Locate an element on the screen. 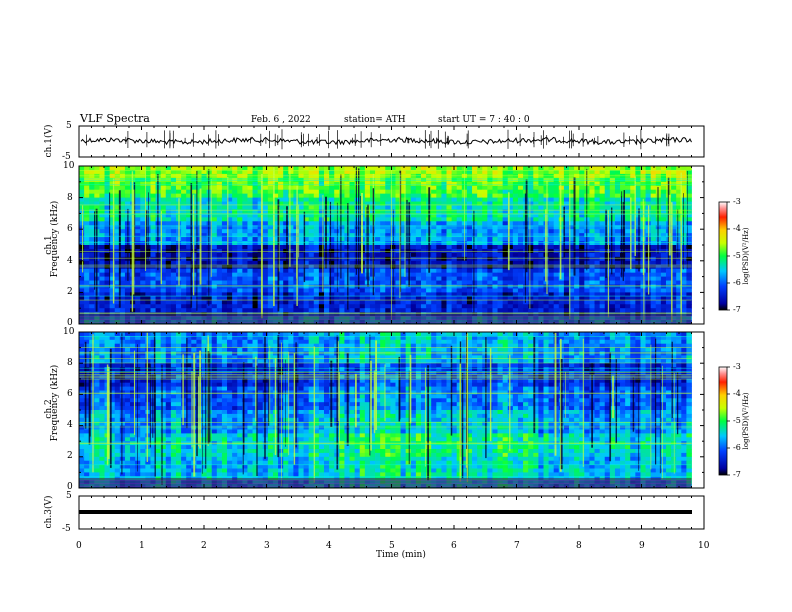  xtick-5: 5 is located at coordinates (392, 546).